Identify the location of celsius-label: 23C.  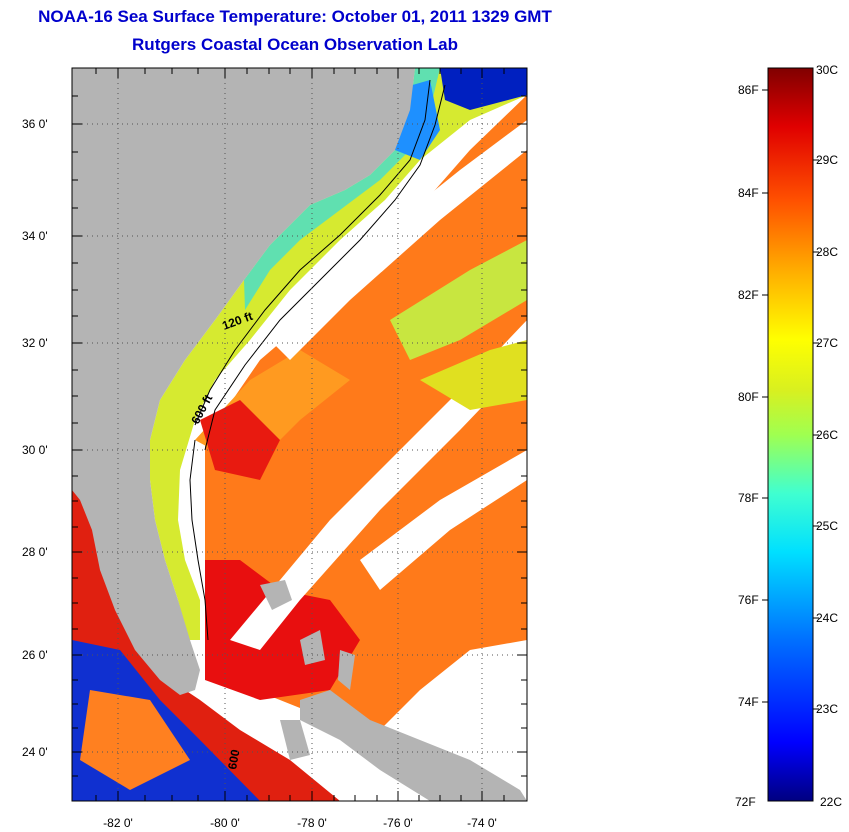
(827, 709).